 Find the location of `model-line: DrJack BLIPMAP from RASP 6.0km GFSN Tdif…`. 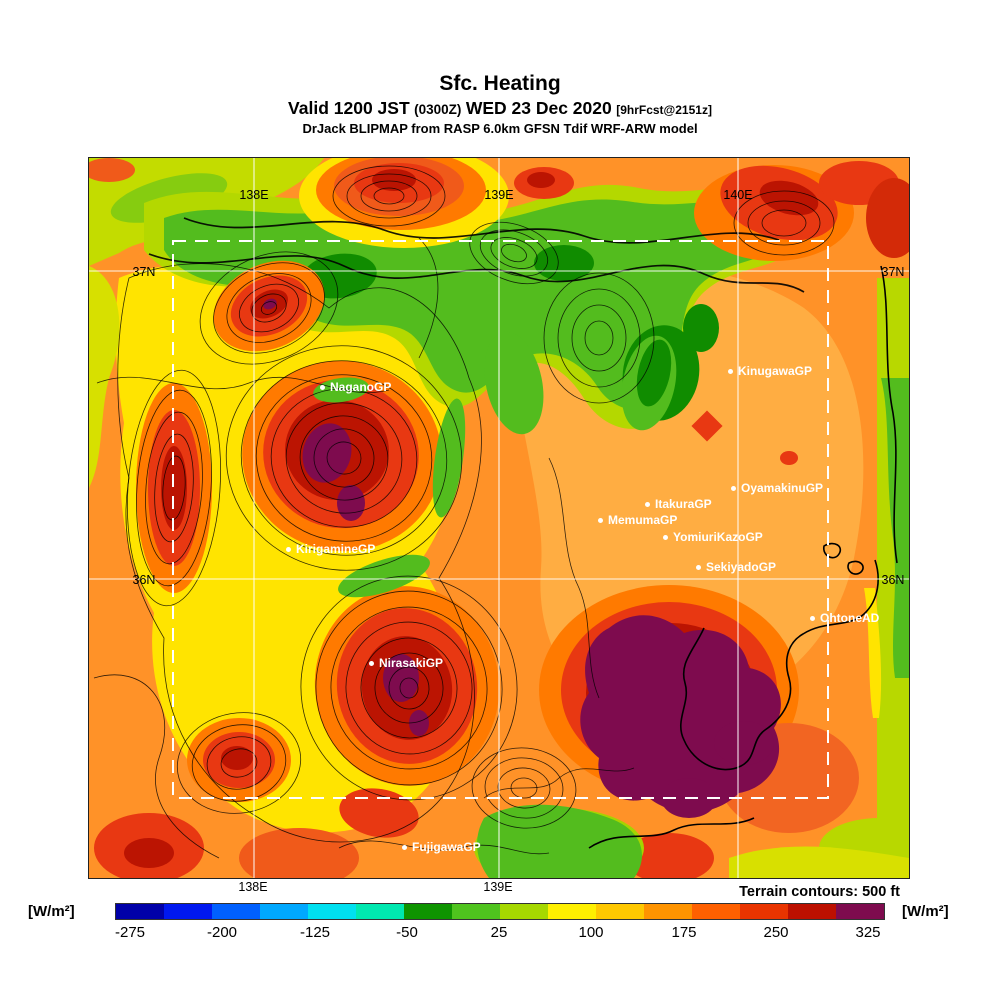

model-line: DrJack BLIPMAP from RASP 6.0km GFSN Tdif… is located at coordinates (500, 128).